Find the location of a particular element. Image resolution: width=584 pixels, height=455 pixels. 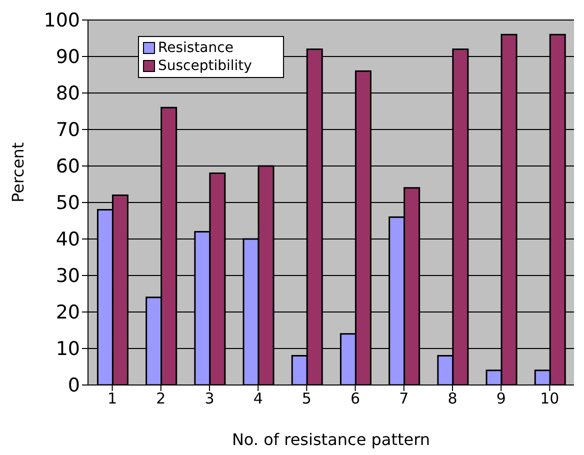

x-tick-label: 7 is located at coordinates (404, 399).